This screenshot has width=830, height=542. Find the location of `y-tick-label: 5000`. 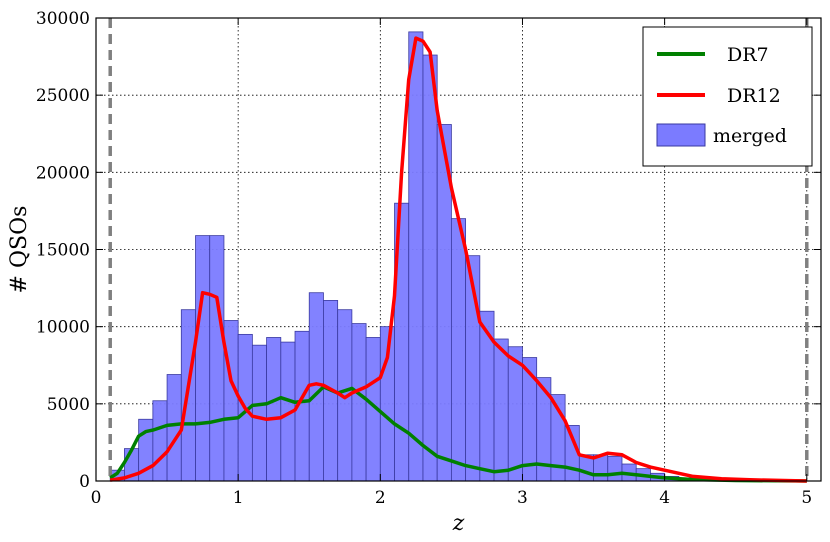

y-tick-label: 5000 is located at coordinates (68, 405).